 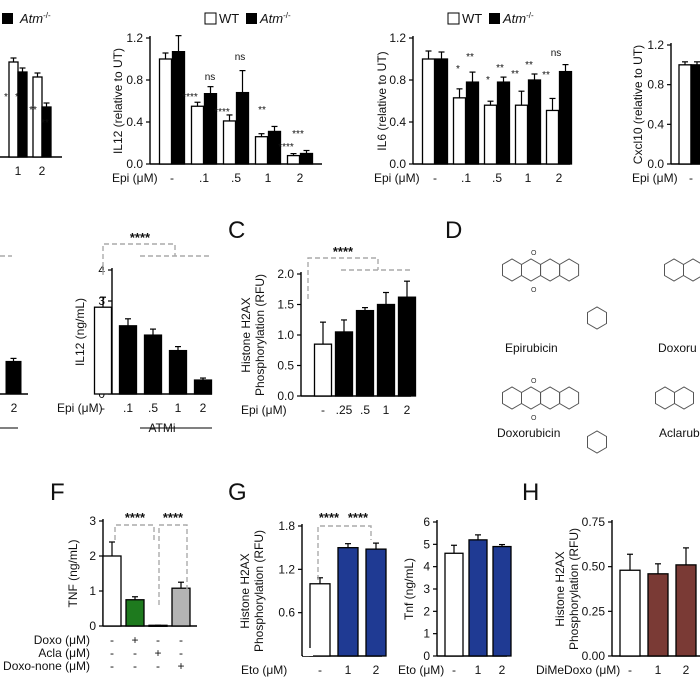 I want to click on y-tick-label: 0, so click(x=92, y=626).